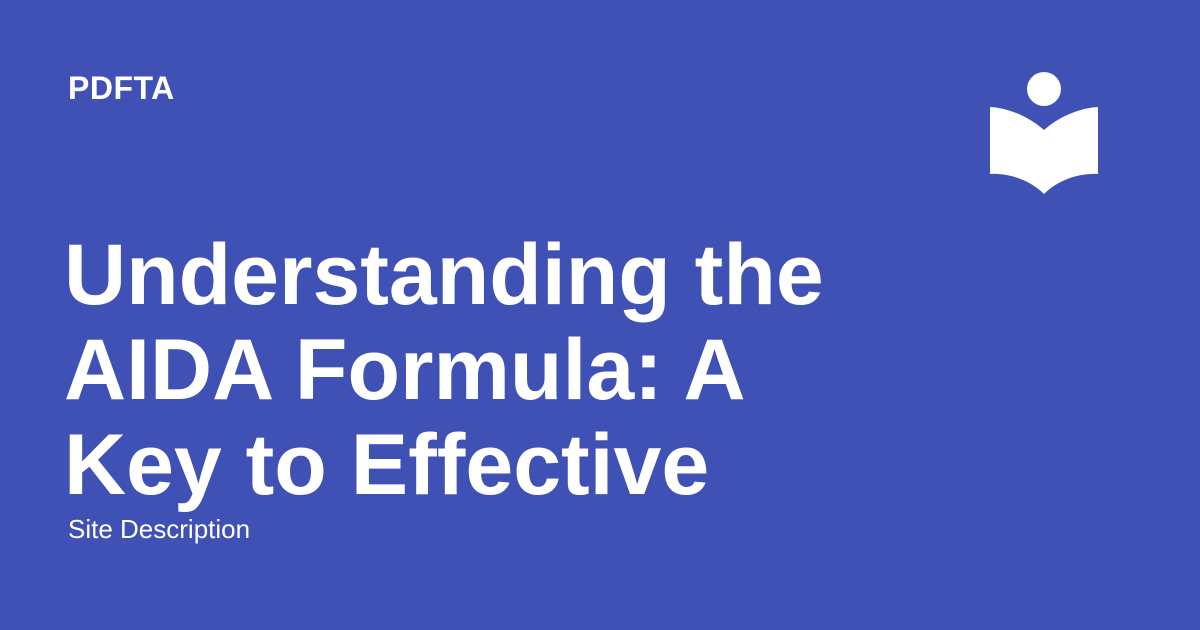 The width and height of the screenshot is (1200, 630). I want to click on article-title-line-2: AIDA Formula: A, so click(405, 369).